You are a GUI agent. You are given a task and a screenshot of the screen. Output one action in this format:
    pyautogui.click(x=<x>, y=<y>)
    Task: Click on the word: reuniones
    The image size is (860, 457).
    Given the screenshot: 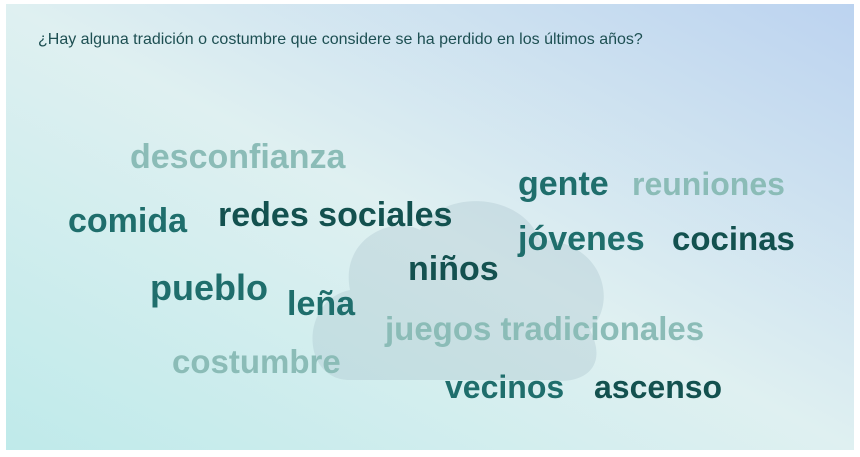 What is the action you would take?
    pyautogui.click(x=708, y=184)
    